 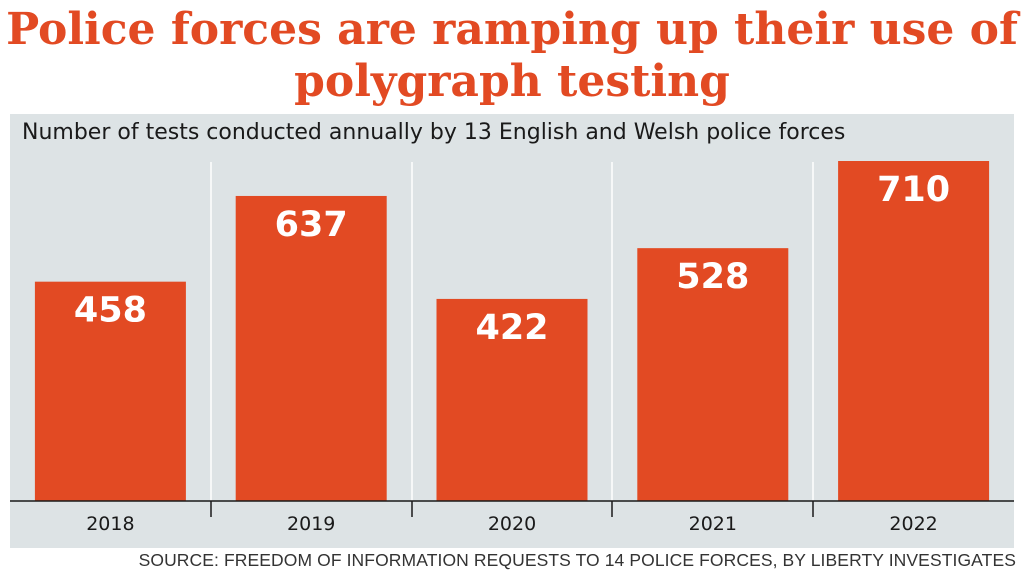 I want to click on bar-2021, so click(x=713, y=374).